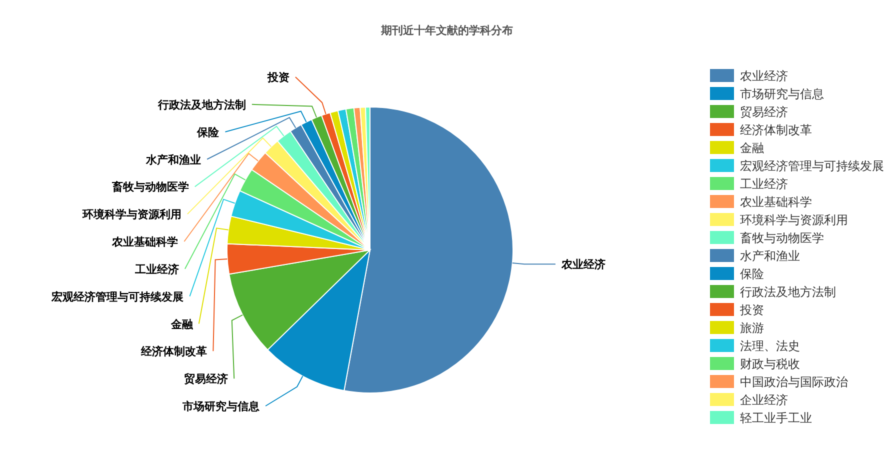 This screenshot has width=893, height=468. Describe the element at coordinates (776, 202) in the screenshot. I see `legend-label: 农业基础科学` at that location.